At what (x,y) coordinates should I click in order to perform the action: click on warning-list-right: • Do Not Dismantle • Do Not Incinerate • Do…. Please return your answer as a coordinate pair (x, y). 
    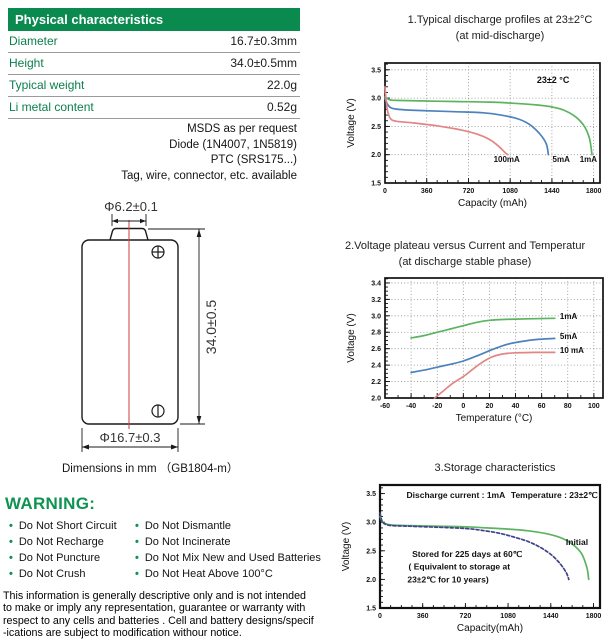
    Looking at the image, I should click on (228, 550).